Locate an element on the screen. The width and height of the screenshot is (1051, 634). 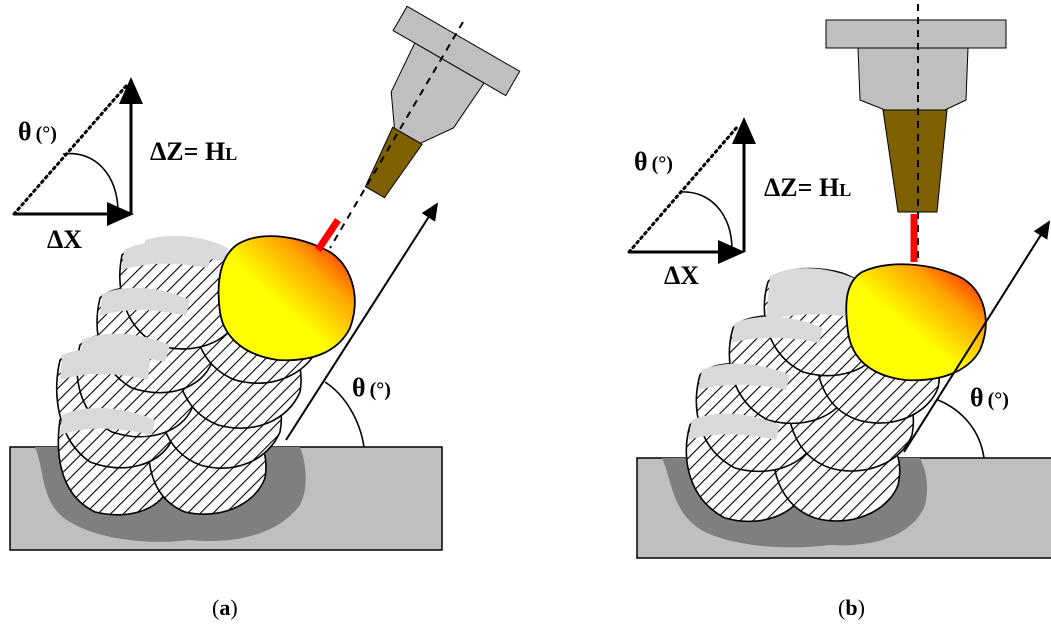
nozzle-flange is located at coordinates (916, 34).